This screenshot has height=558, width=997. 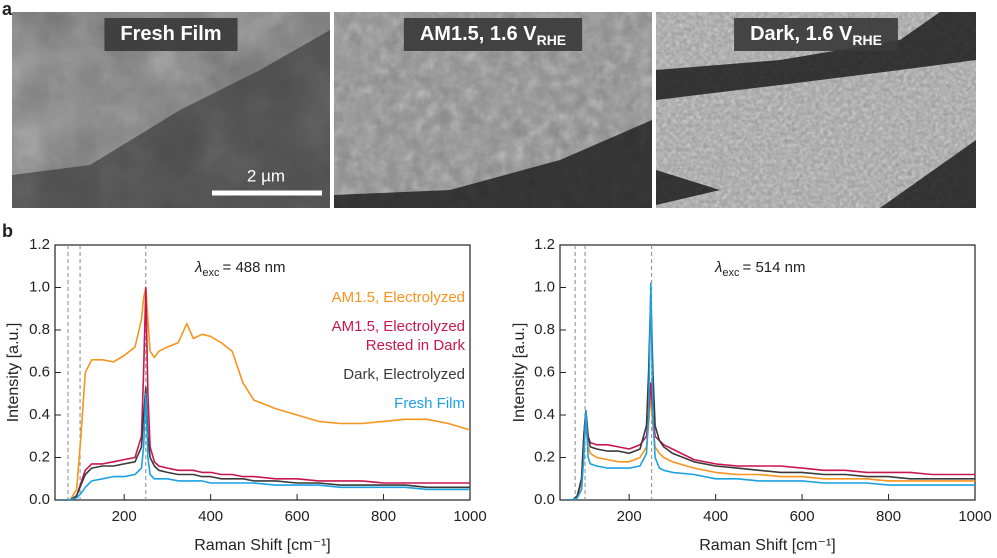 I want to click on image-label: Fresh Film, so click(x=171, y=34).